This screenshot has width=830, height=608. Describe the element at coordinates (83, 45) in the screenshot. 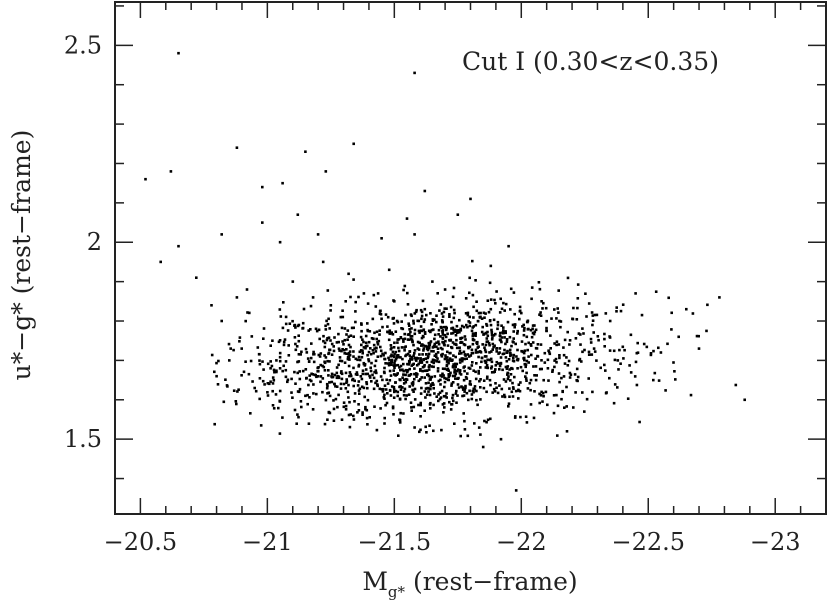

I see `y-tick-label: 2.5` at that location.